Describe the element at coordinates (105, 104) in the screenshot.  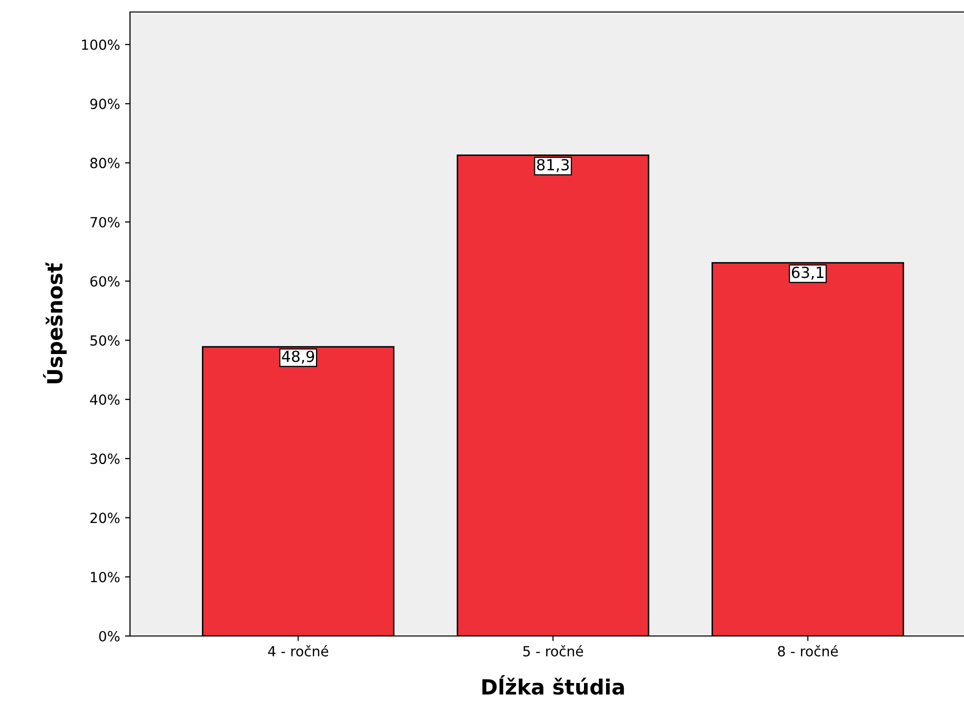
I see `y-tick-label: 90%` at that location.